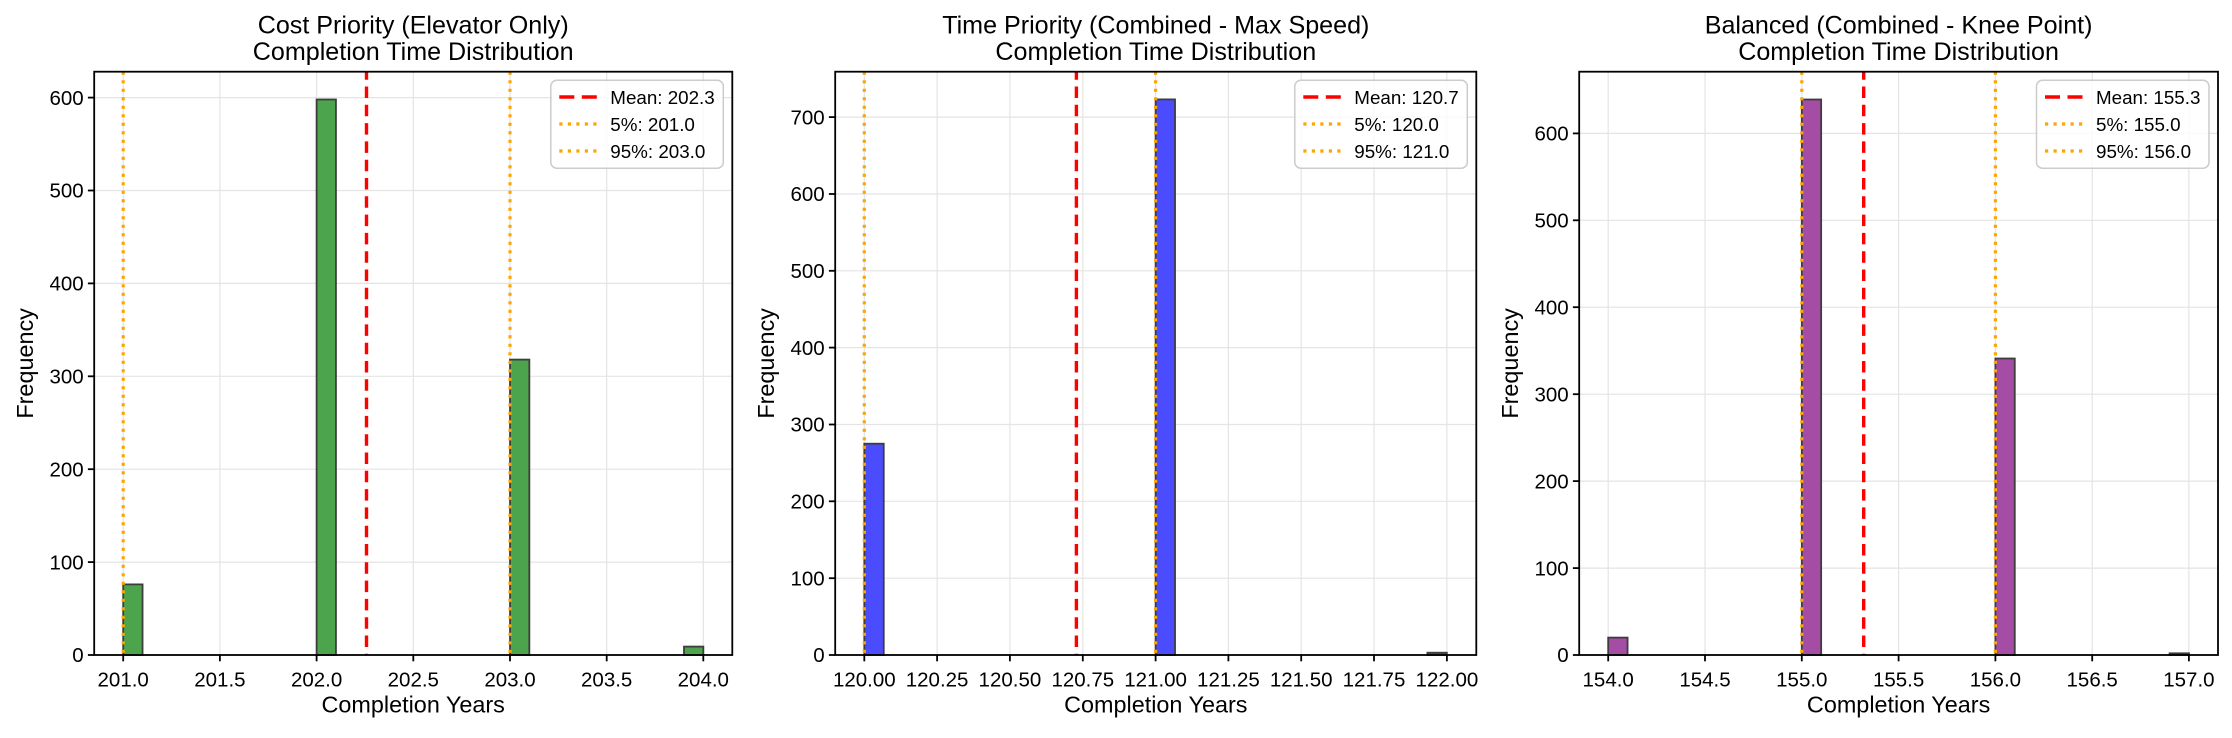 The width and height of the screenshot is (2232, 738). What do you see at coordinates (219, 680) in the screenshot?
I see `svg-text: 201.5` at bounding box center [219, 680].